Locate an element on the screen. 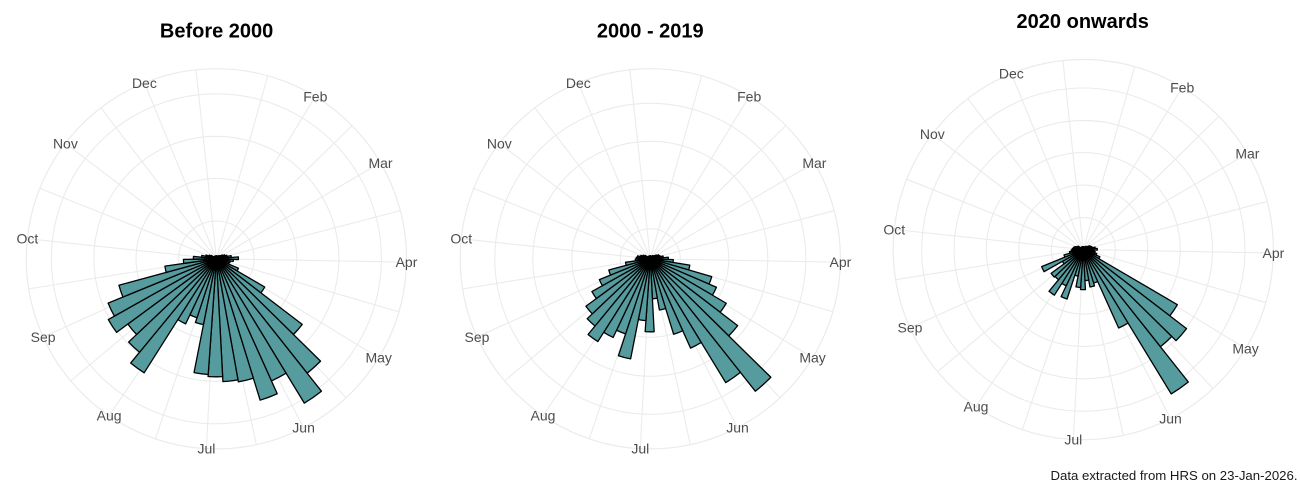  svg-text: 2020 onwards is located at coordinates (1083, 22).